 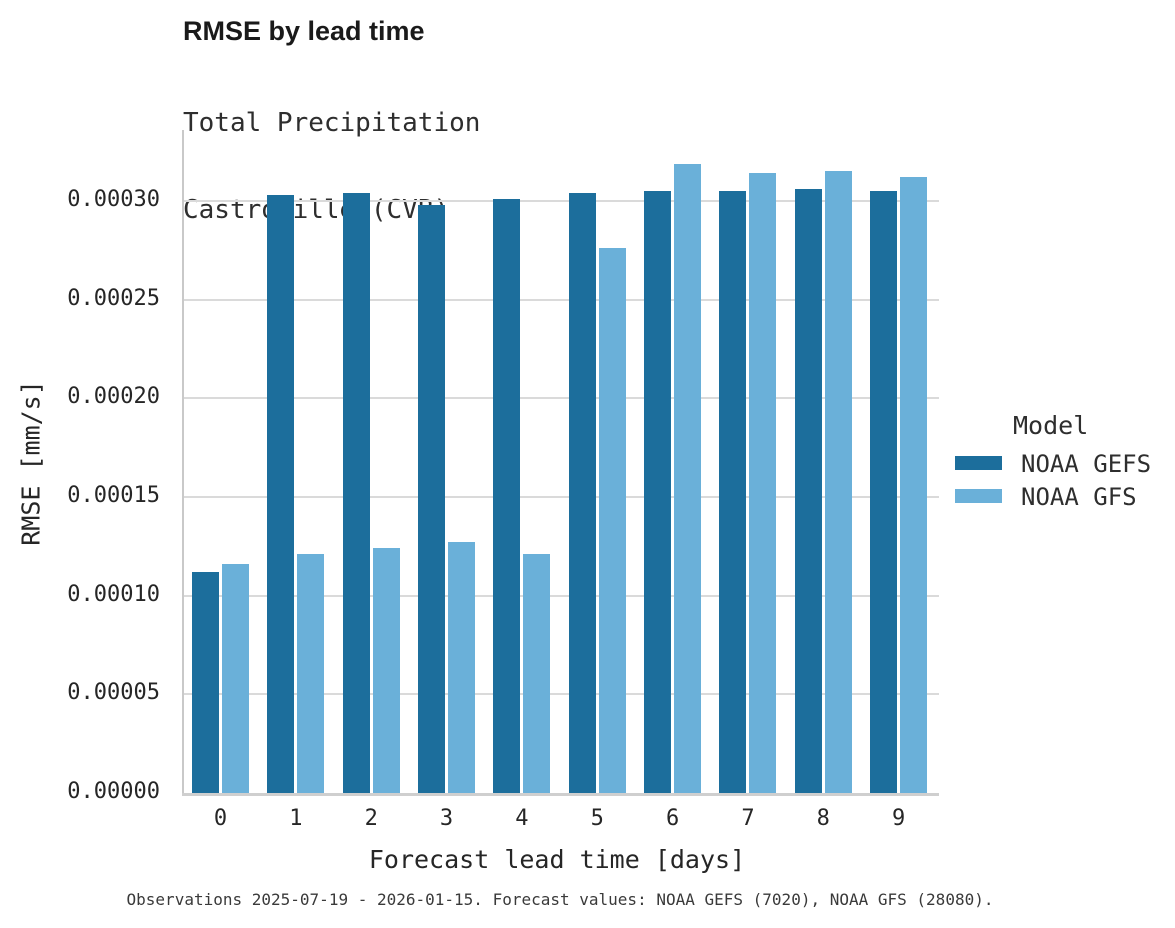 What do you see at coordinates (978, 496) in the screenshot?
I see `legend-swatch-noaa-gfs` at bounding box center [978, 496].